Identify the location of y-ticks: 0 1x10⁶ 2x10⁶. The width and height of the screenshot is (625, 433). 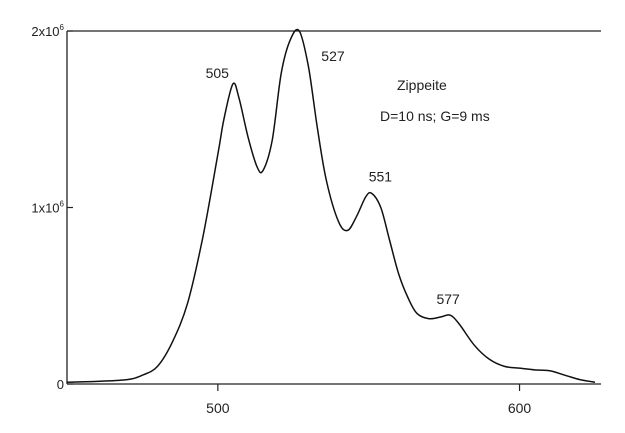
(52, 207).